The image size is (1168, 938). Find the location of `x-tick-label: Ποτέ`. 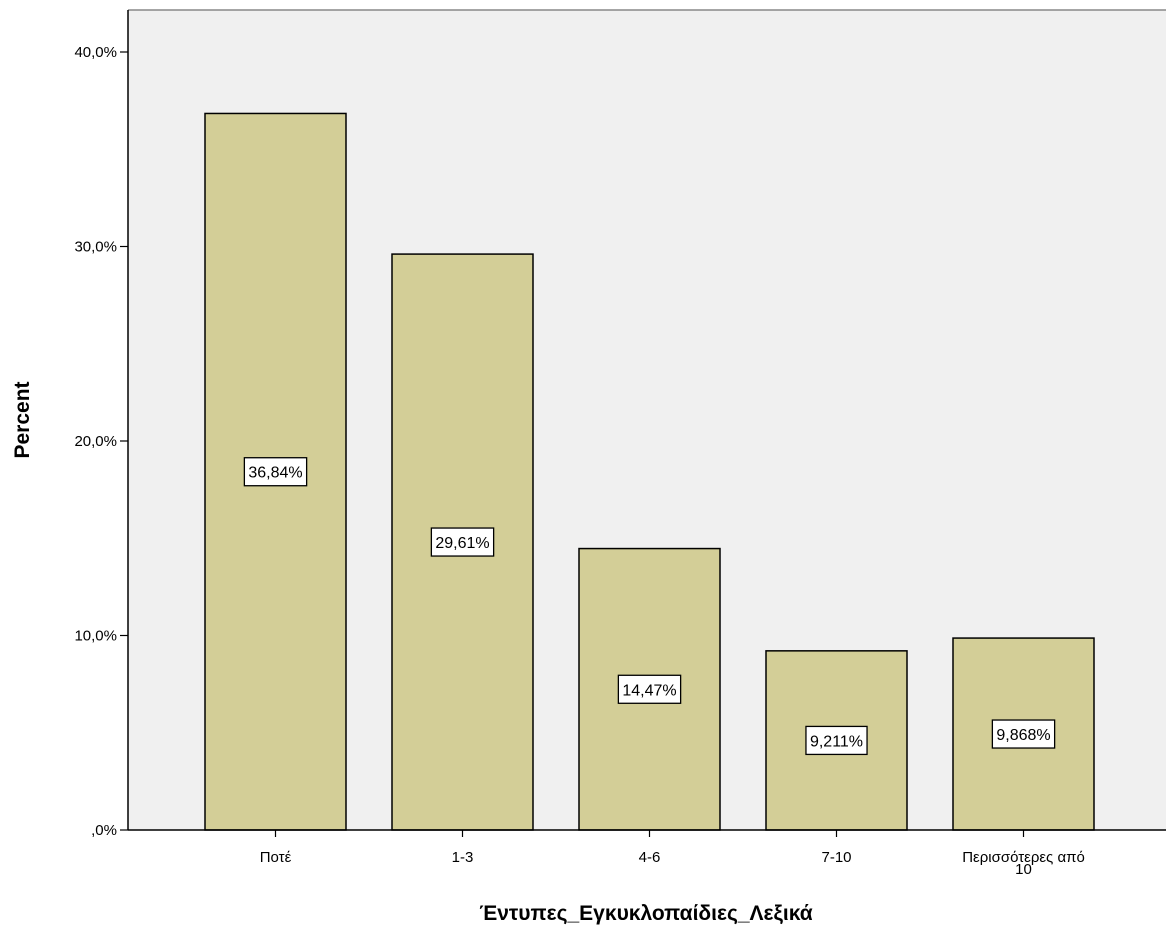

x-tick-label: Ποτέ is located at coordinates (276, 857).